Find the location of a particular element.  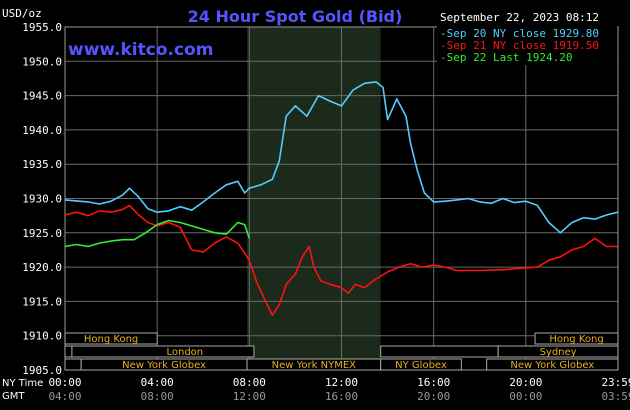

x-tick-gmt: 03:59 is located at coordinates (615, 396).